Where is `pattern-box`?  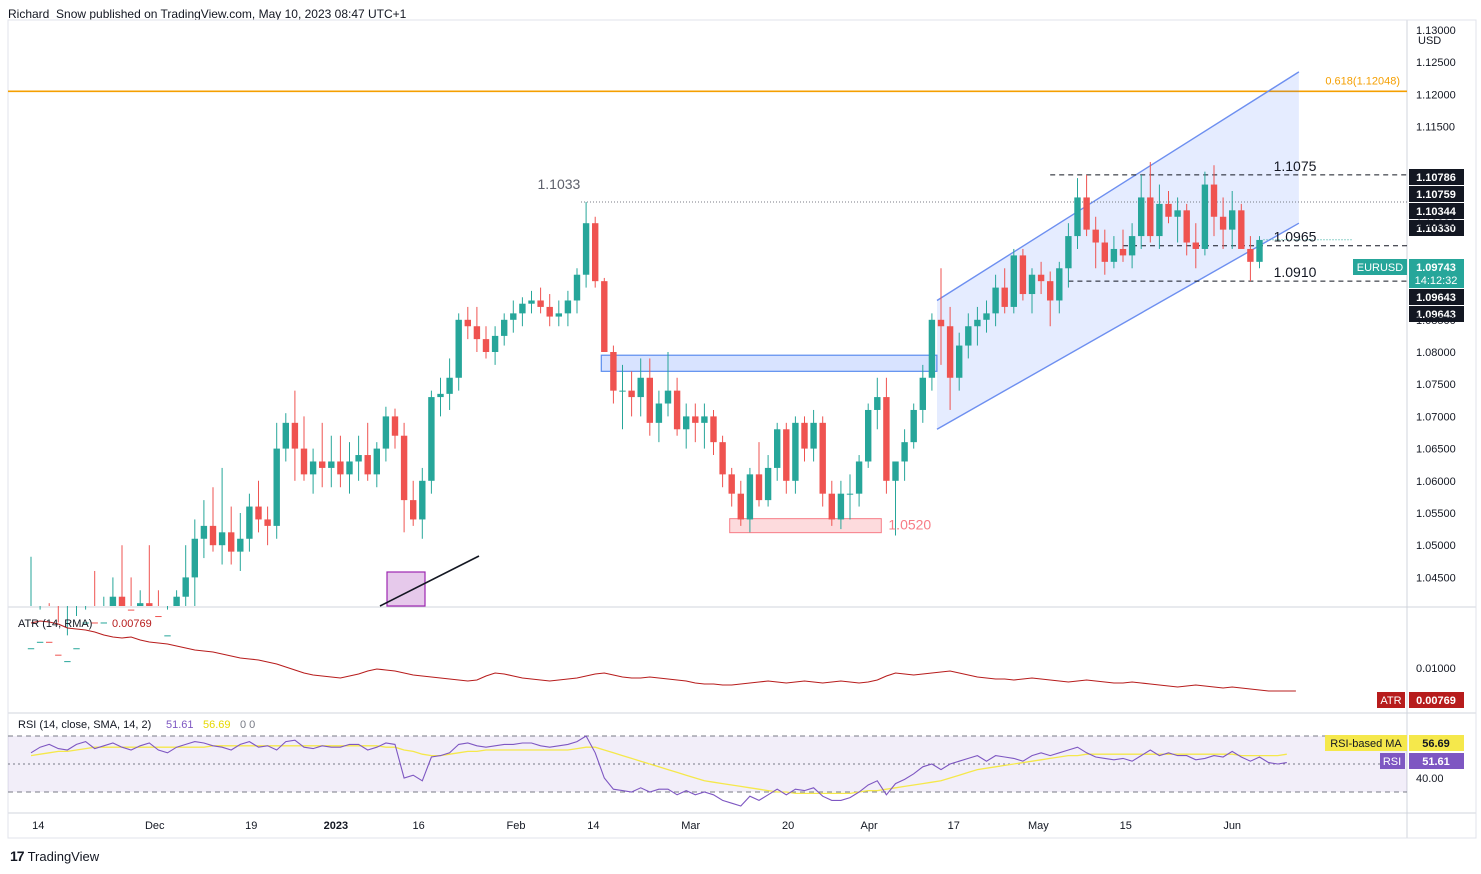 pattern-box is located at coordinates (406, 589).